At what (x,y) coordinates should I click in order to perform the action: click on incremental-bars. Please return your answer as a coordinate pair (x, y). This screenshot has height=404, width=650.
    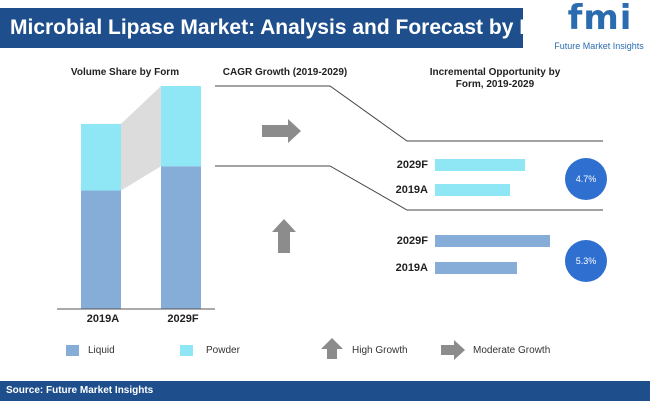
    Looking at the image, I should click on (492, 216).